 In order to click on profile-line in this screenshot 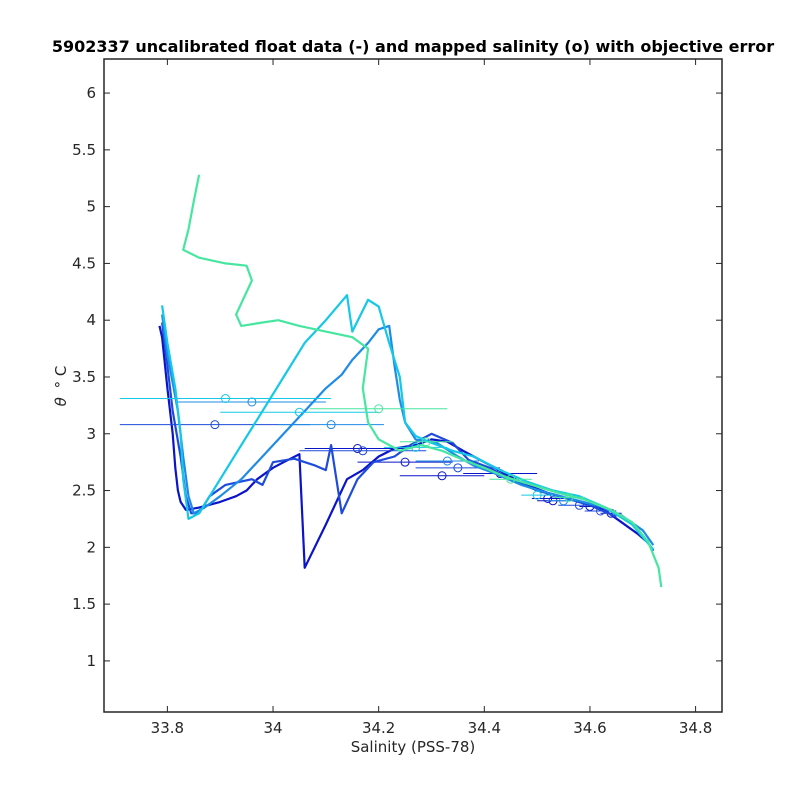, I will do `click(389, 420)`.